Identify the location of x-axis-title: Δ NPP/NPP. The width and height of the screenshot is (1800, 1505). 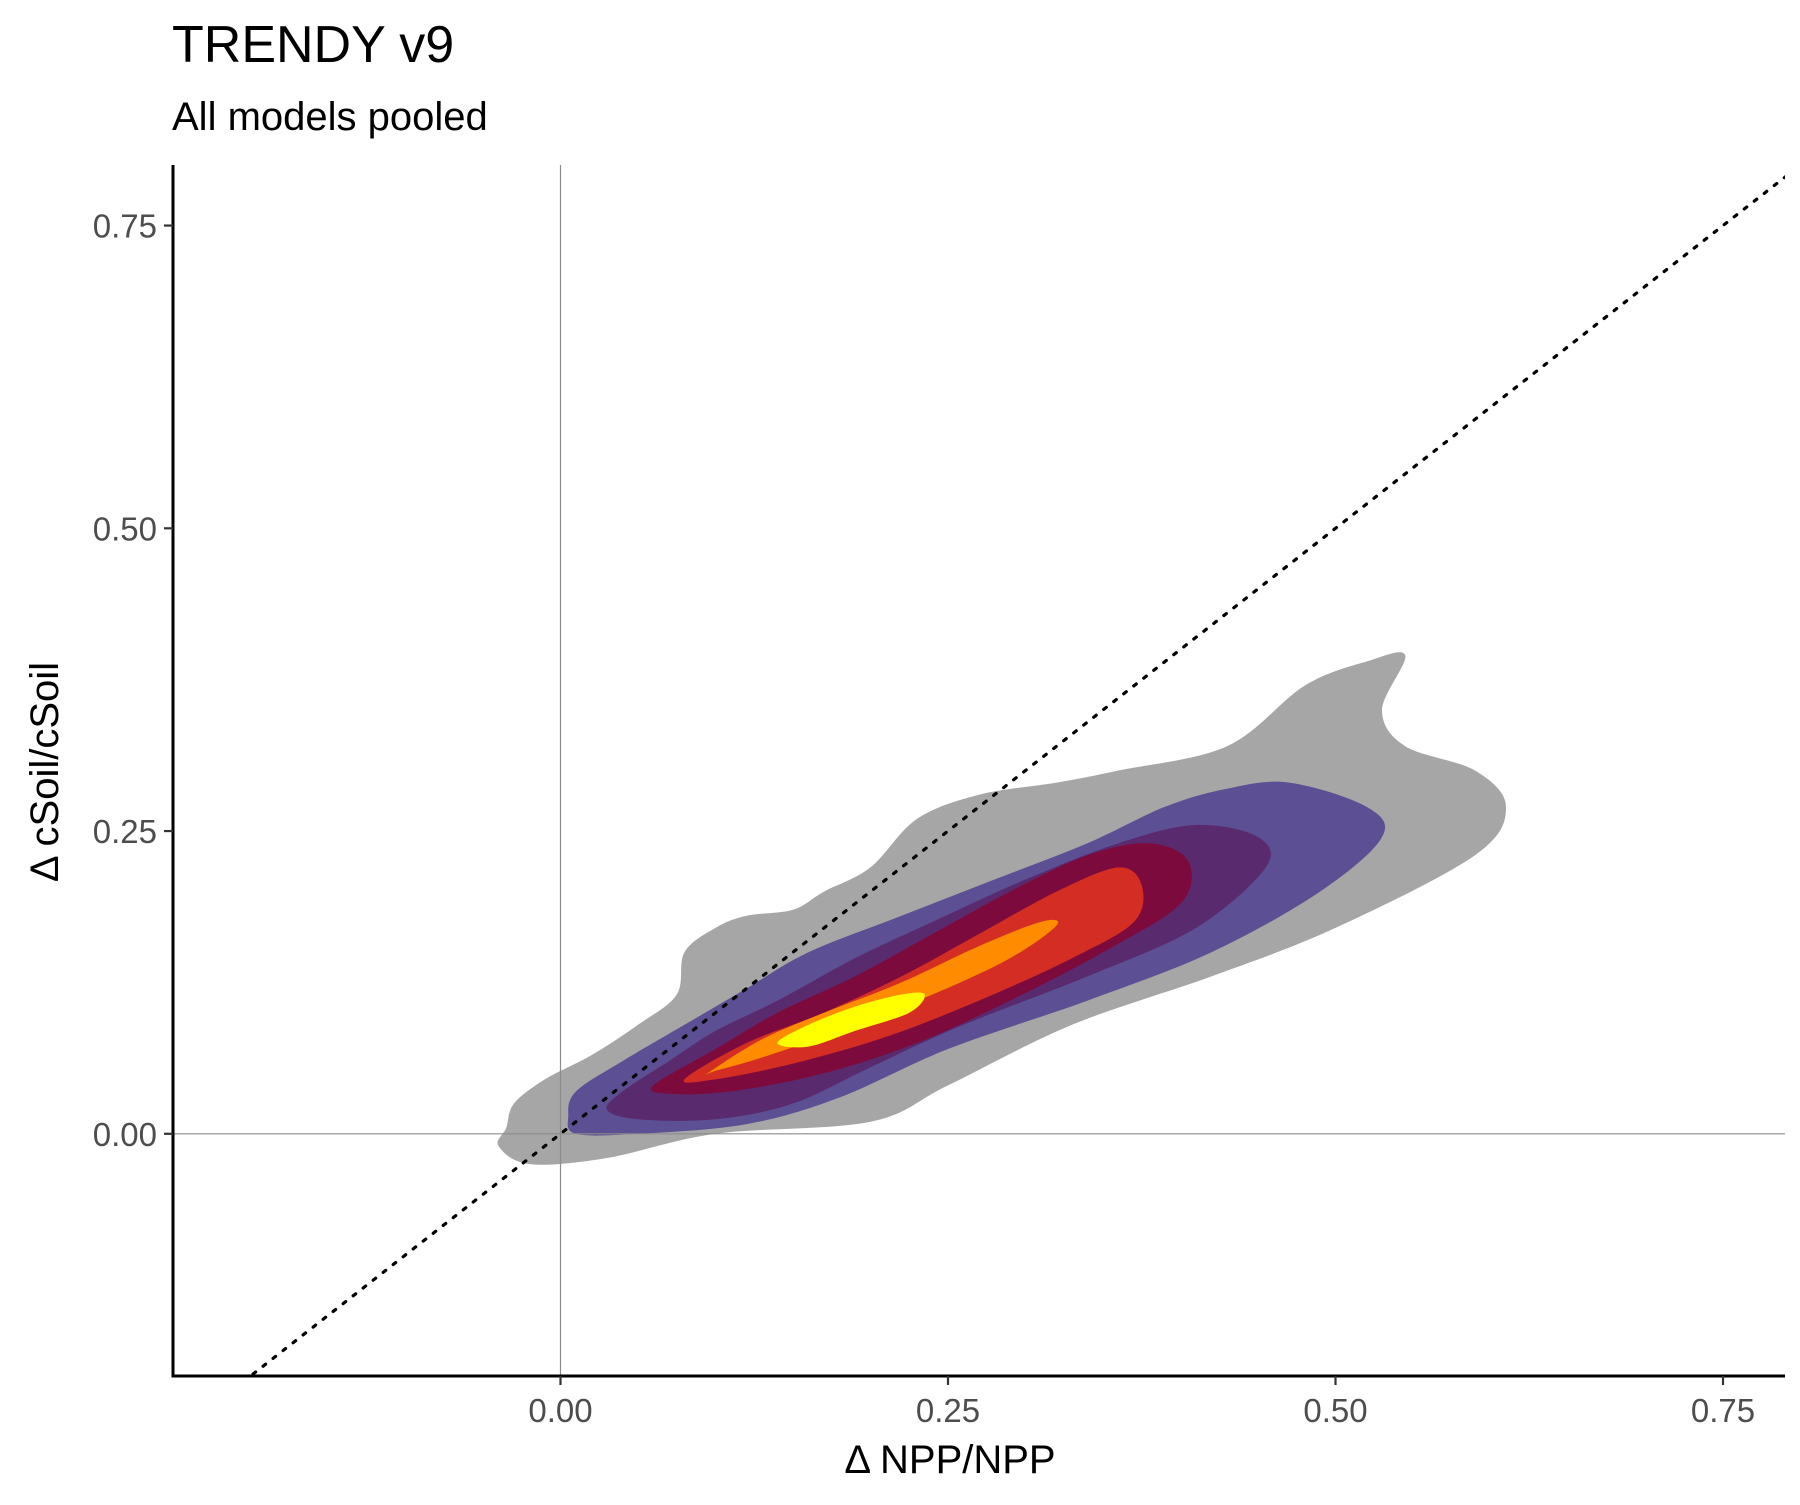
(949, 1460).